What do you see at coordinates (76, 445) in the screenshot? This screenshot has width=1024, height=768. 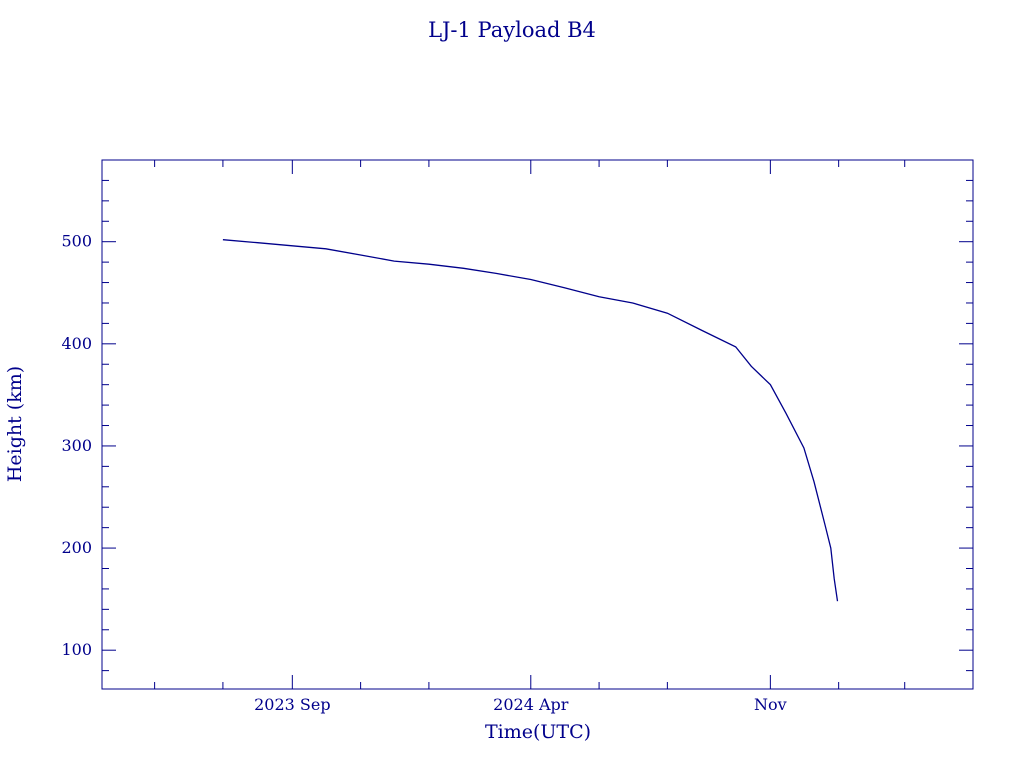 I see `y-tick-label: 300` at bounding box center [76, 445].